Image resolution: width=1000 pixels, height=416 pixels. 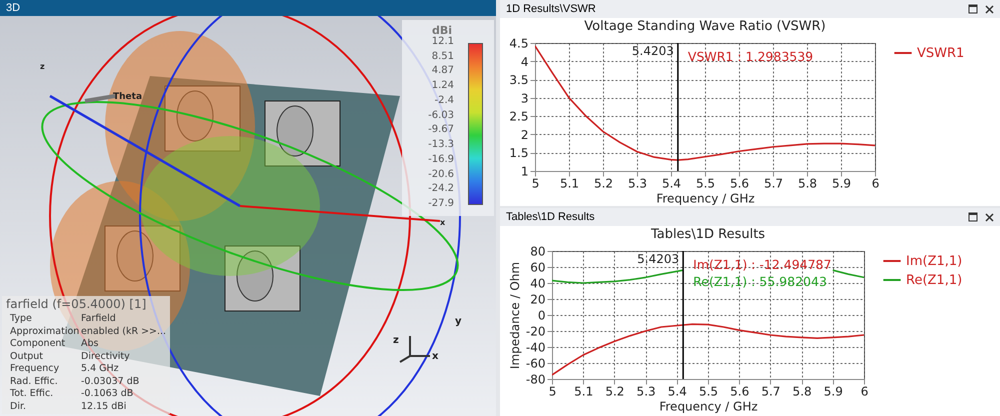 I want to click on y-tick-label: 0, so click(x=542, y=315).